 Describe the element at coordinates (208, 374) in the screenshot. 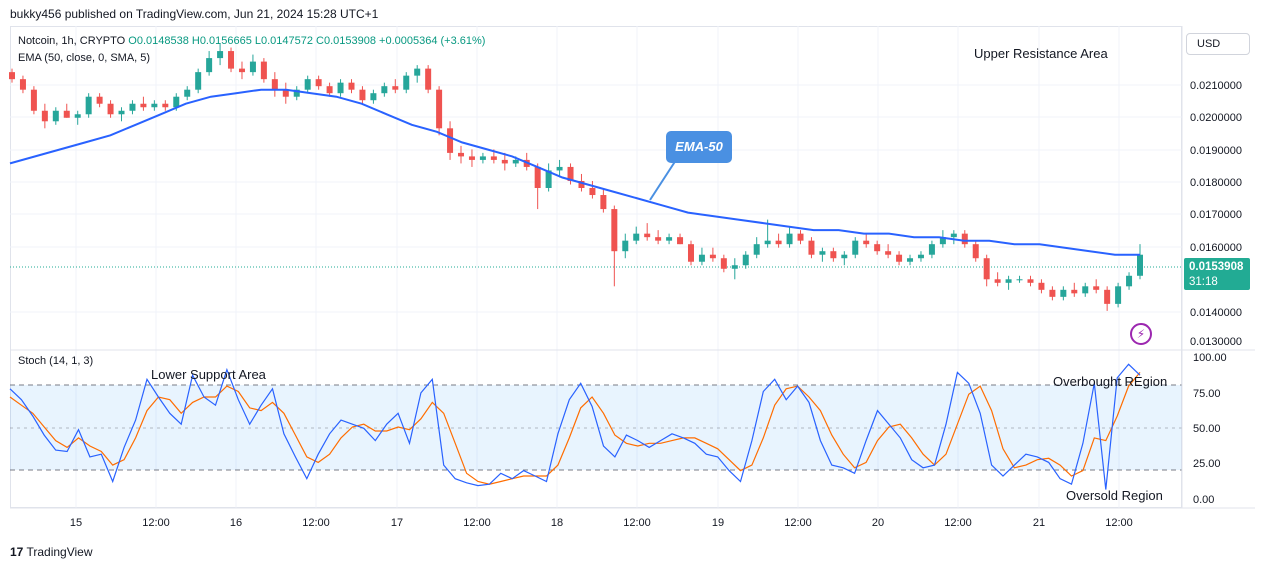

I see `lower-support-label: Lower Support Area` at that location.